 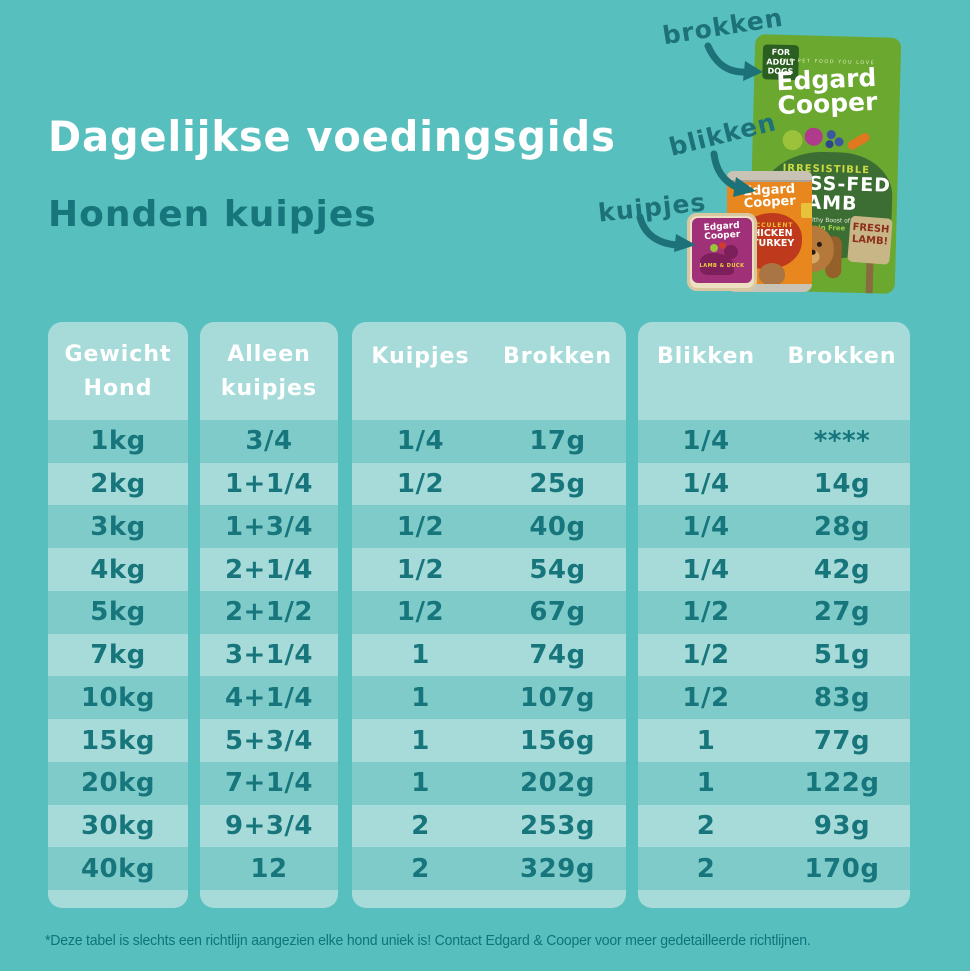 I want to click on table-row: 1 74g, so click(x=489, y=655).